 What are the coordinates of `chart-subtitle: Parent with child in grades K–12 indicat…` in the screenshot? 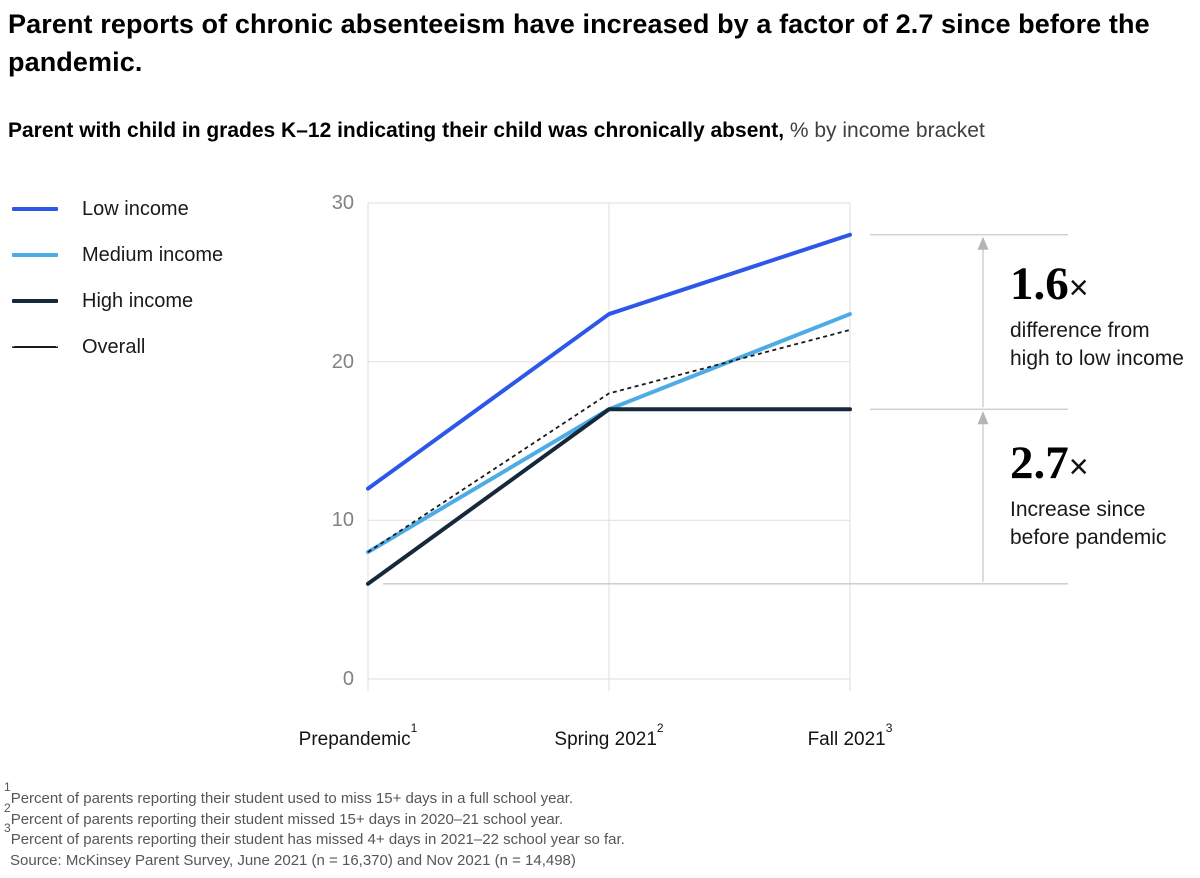 It's located at (598, 131).